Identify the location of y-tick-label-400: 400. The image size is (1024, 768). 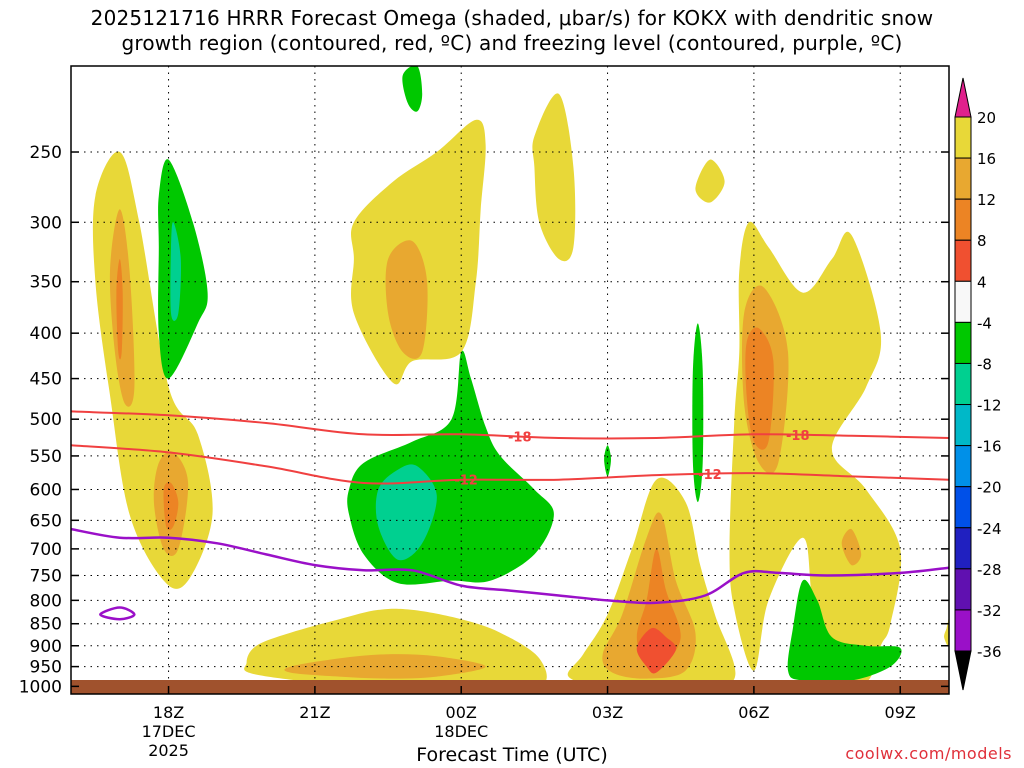
(46, 334).